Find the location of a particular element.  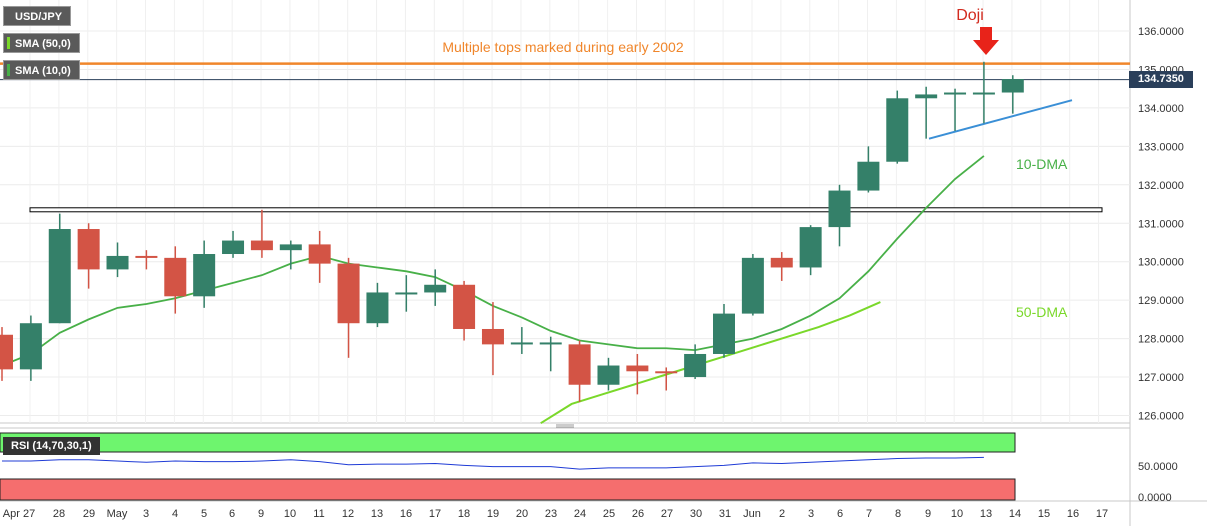

x-tick-label: 9 is located at coordinates (928, 514).